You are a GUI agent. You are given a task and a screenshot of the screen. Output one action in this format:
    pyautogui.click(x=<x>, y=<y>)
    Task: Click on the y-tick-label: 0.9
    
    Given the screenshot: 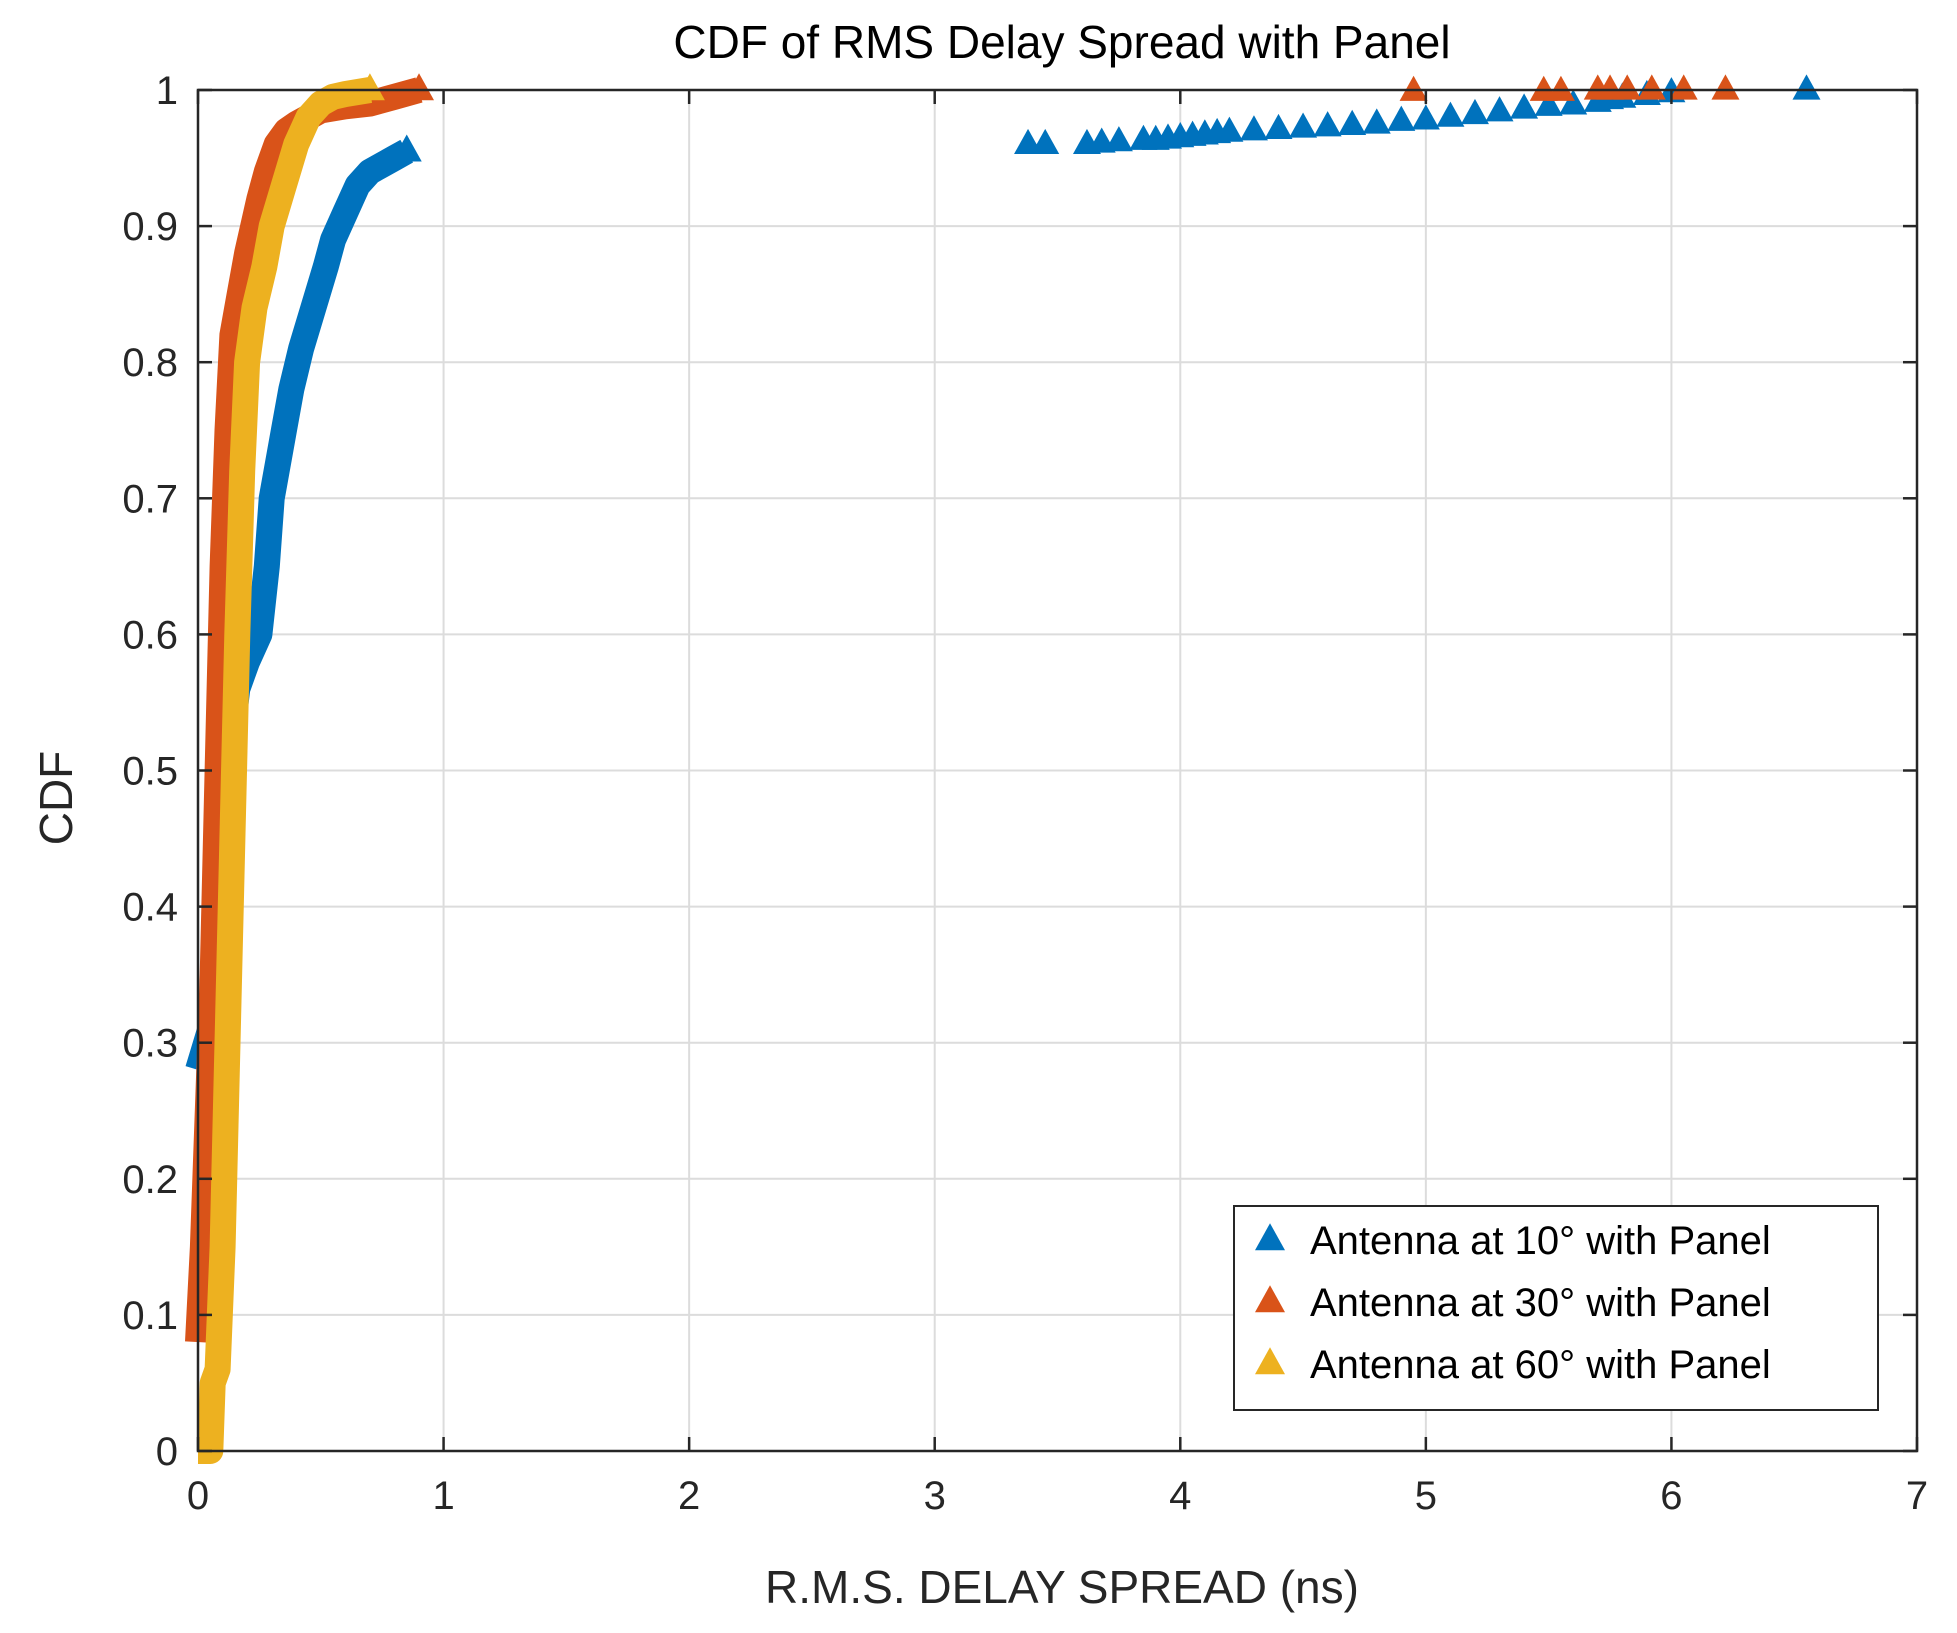 What is the action you would take?
    pyautogui.click(x=150, y=227)
    